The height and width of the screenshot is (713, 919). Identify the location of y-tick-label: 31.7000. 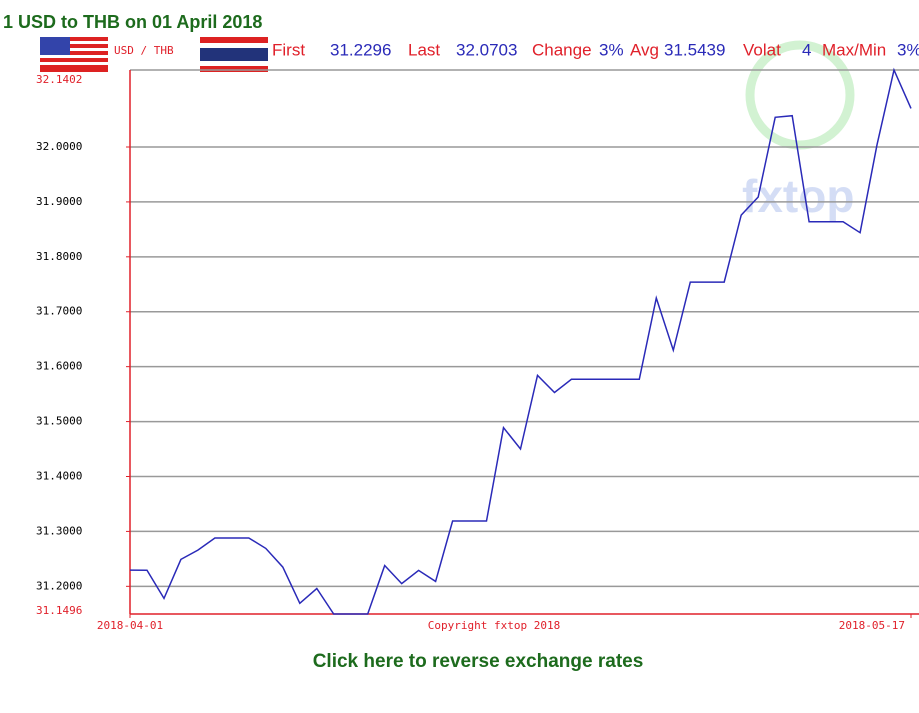
(59, 311).